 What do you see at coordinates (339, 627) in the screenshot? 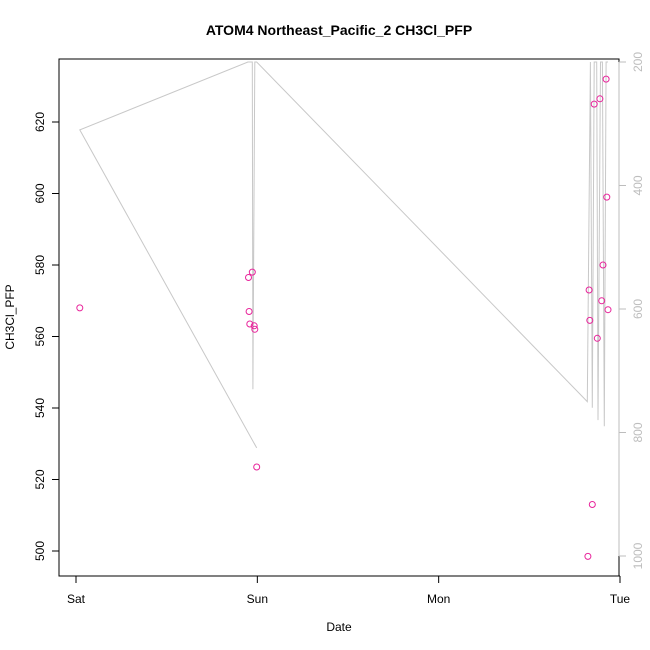
I see `x-axis-label: Date` at bounding box center [339, 627].